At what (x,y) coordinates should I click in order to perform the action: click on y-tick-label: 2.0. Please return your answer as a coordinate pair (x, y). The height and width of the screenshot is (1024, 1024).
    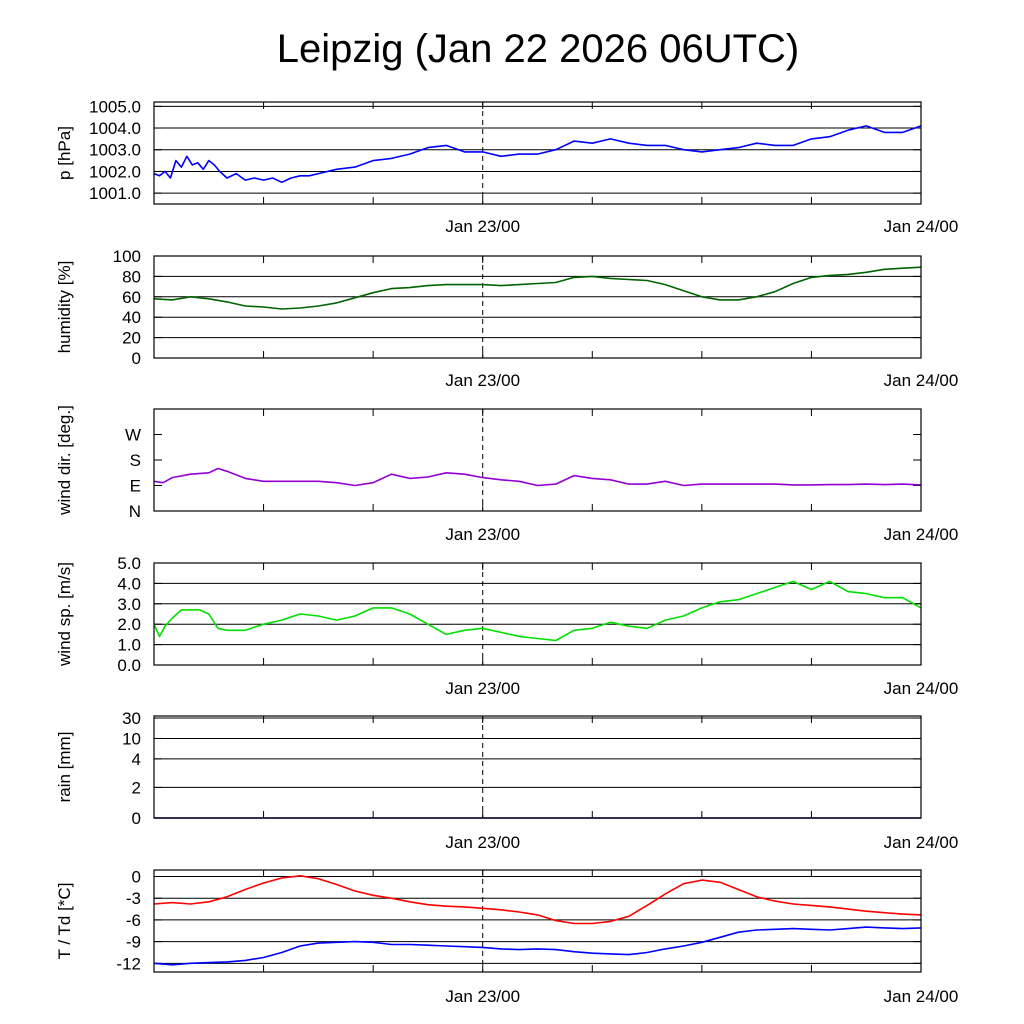
    Looking at the image, I should click on (129, 624).